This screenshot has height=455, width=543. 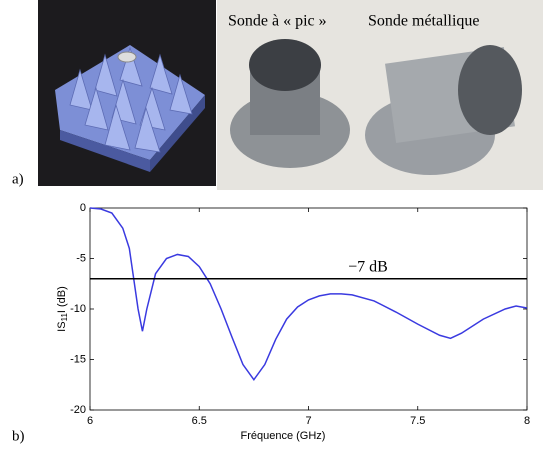 What do you see at coordinates (81, 258) in the screenshot?
I see `y-tick-label: -5` at bounding box center [81, 258].